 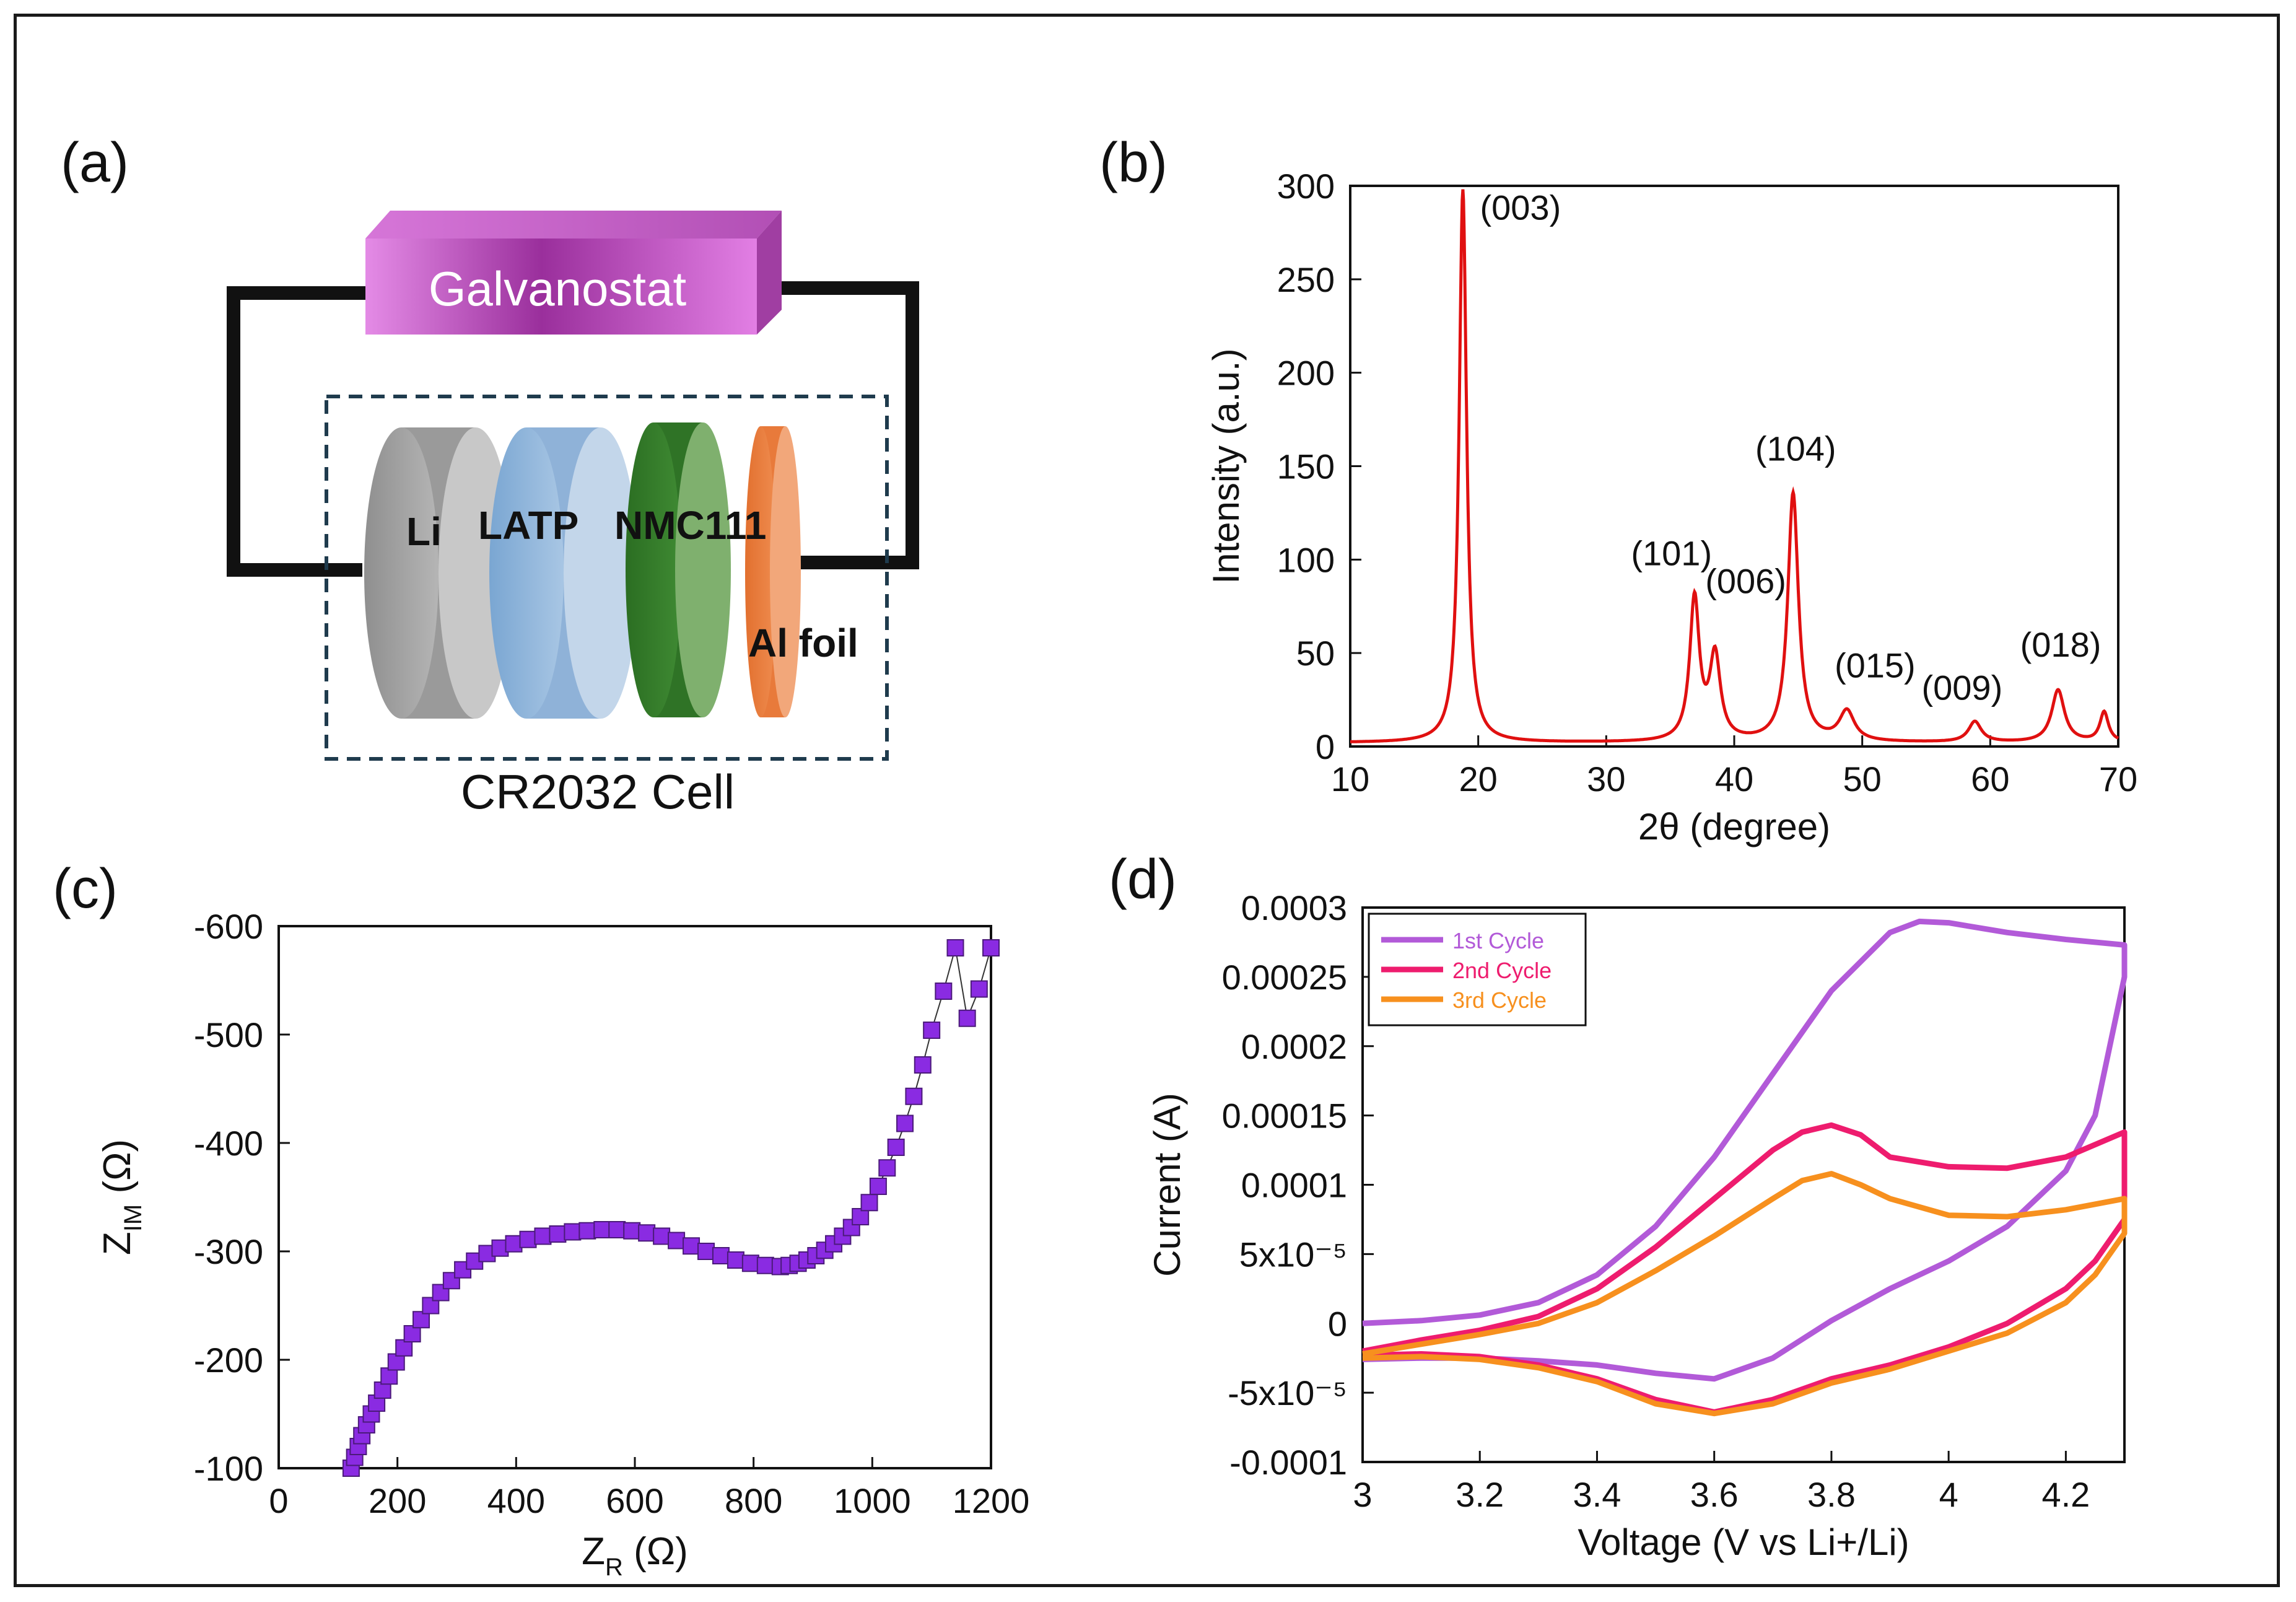 I want to click on xrd-y-tick-label: 200, so click(x=1306, y=373).